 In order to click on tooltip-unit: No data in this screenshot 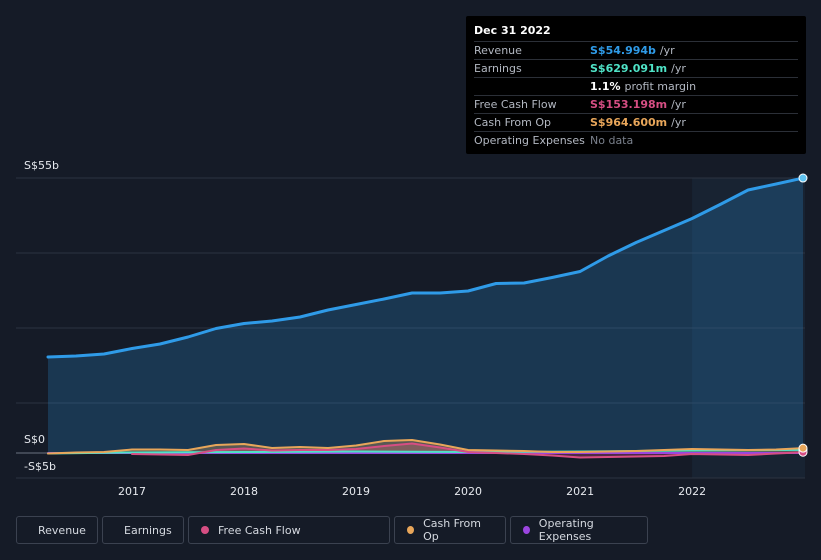, I will do `click(612, 140)`.